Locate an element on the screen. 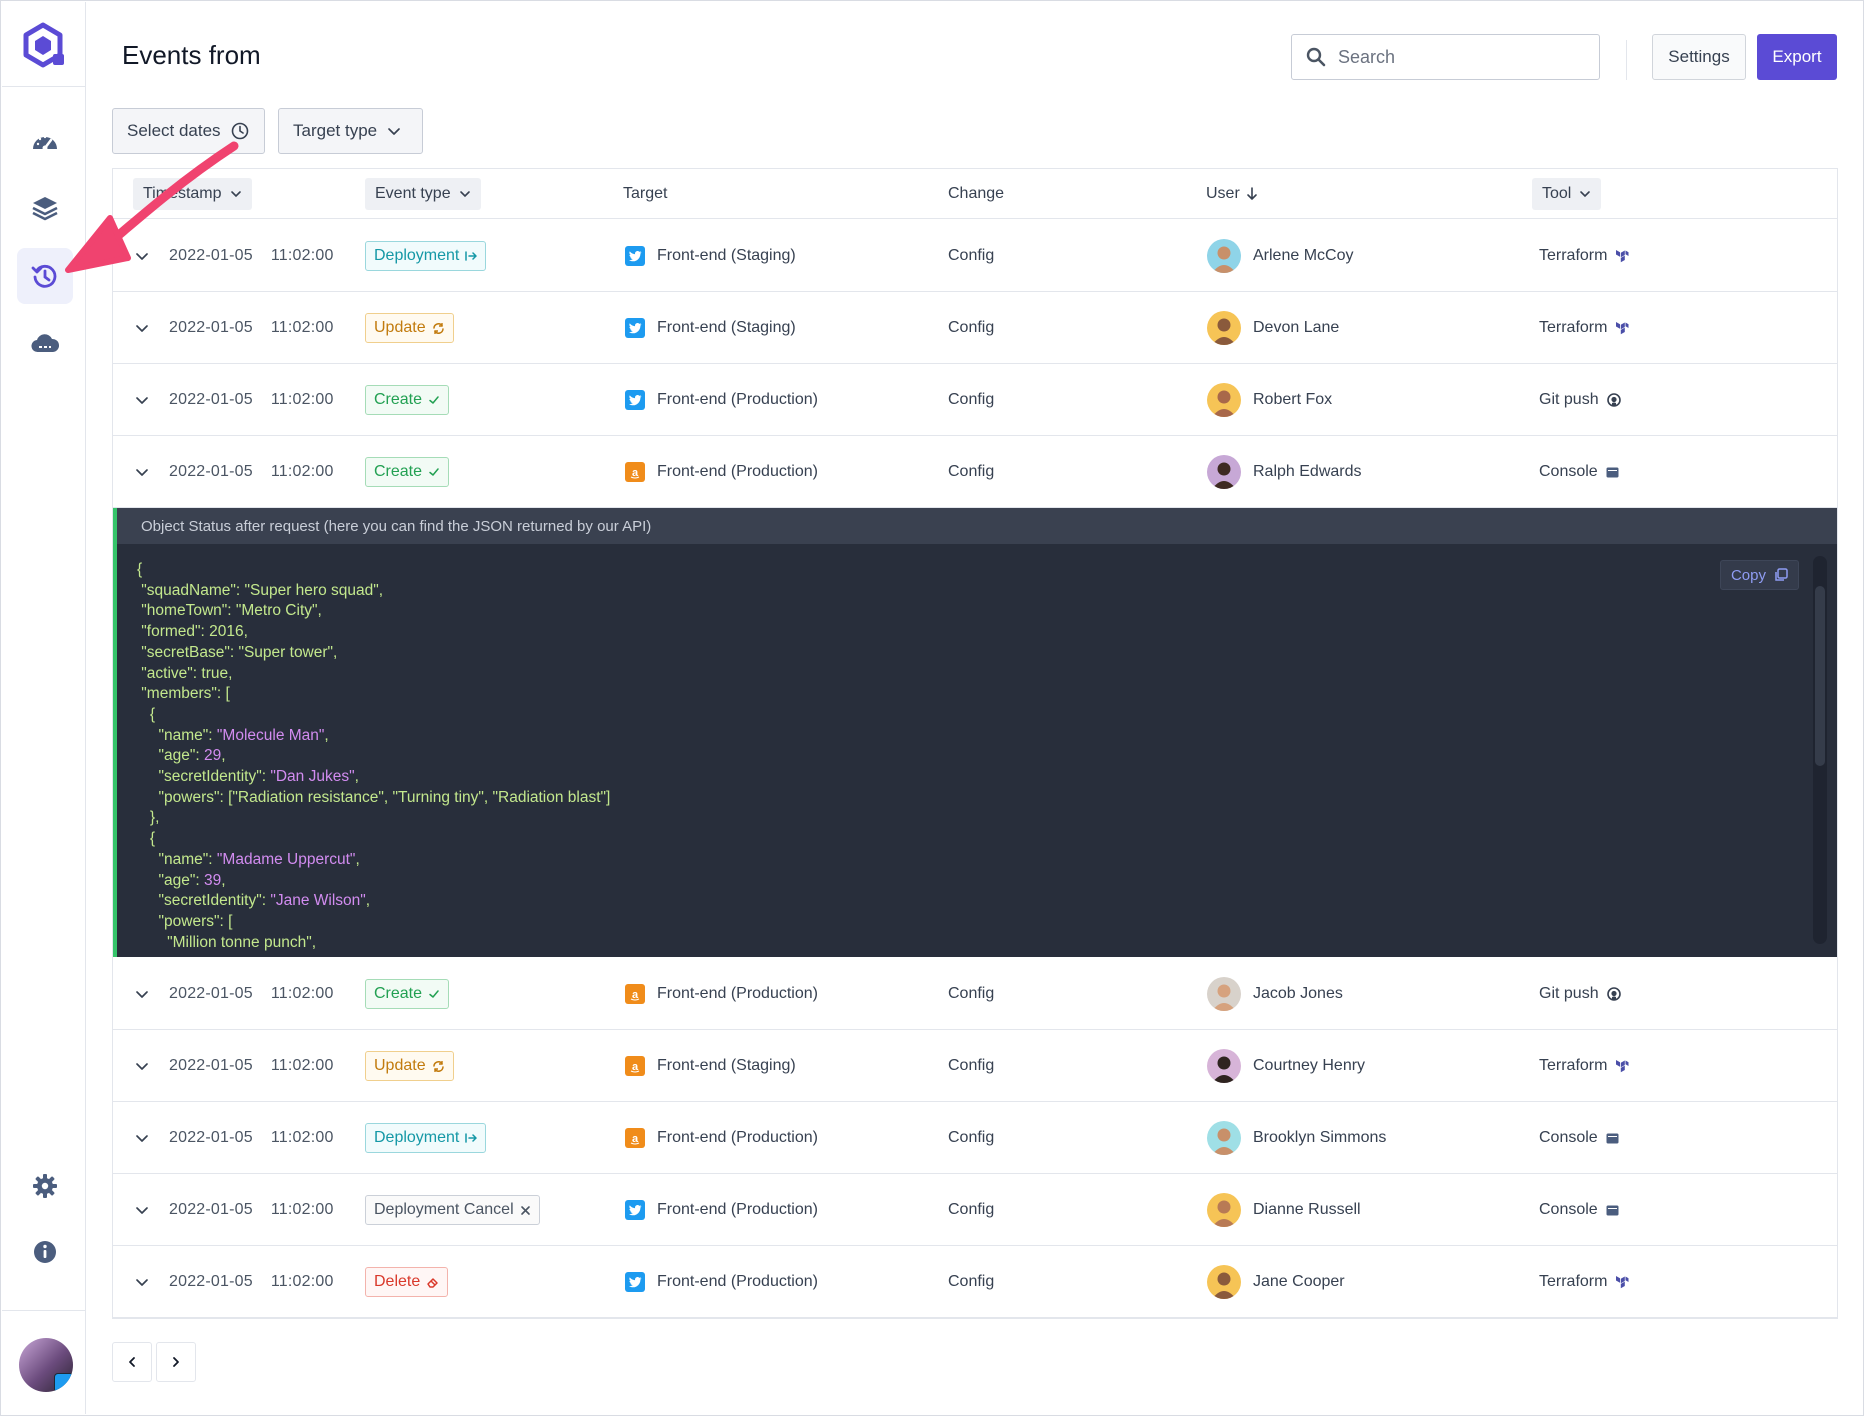 The image size is (1864, 1416). target-cell: a Front-end (Production) is located at coordinates (721, 1138).